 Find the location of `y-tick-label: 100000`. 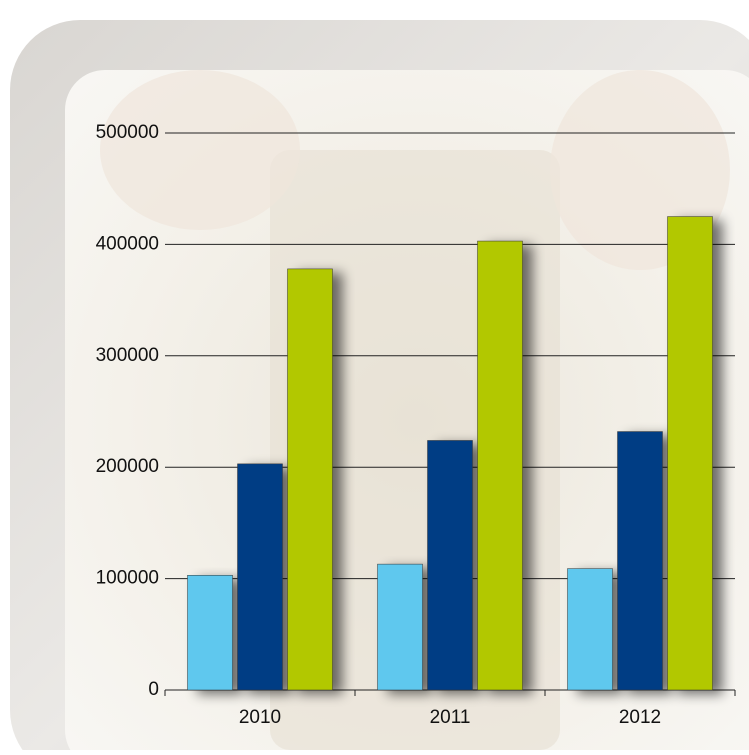

y-tick-label: 100000 is located at coordinates (127, 578).